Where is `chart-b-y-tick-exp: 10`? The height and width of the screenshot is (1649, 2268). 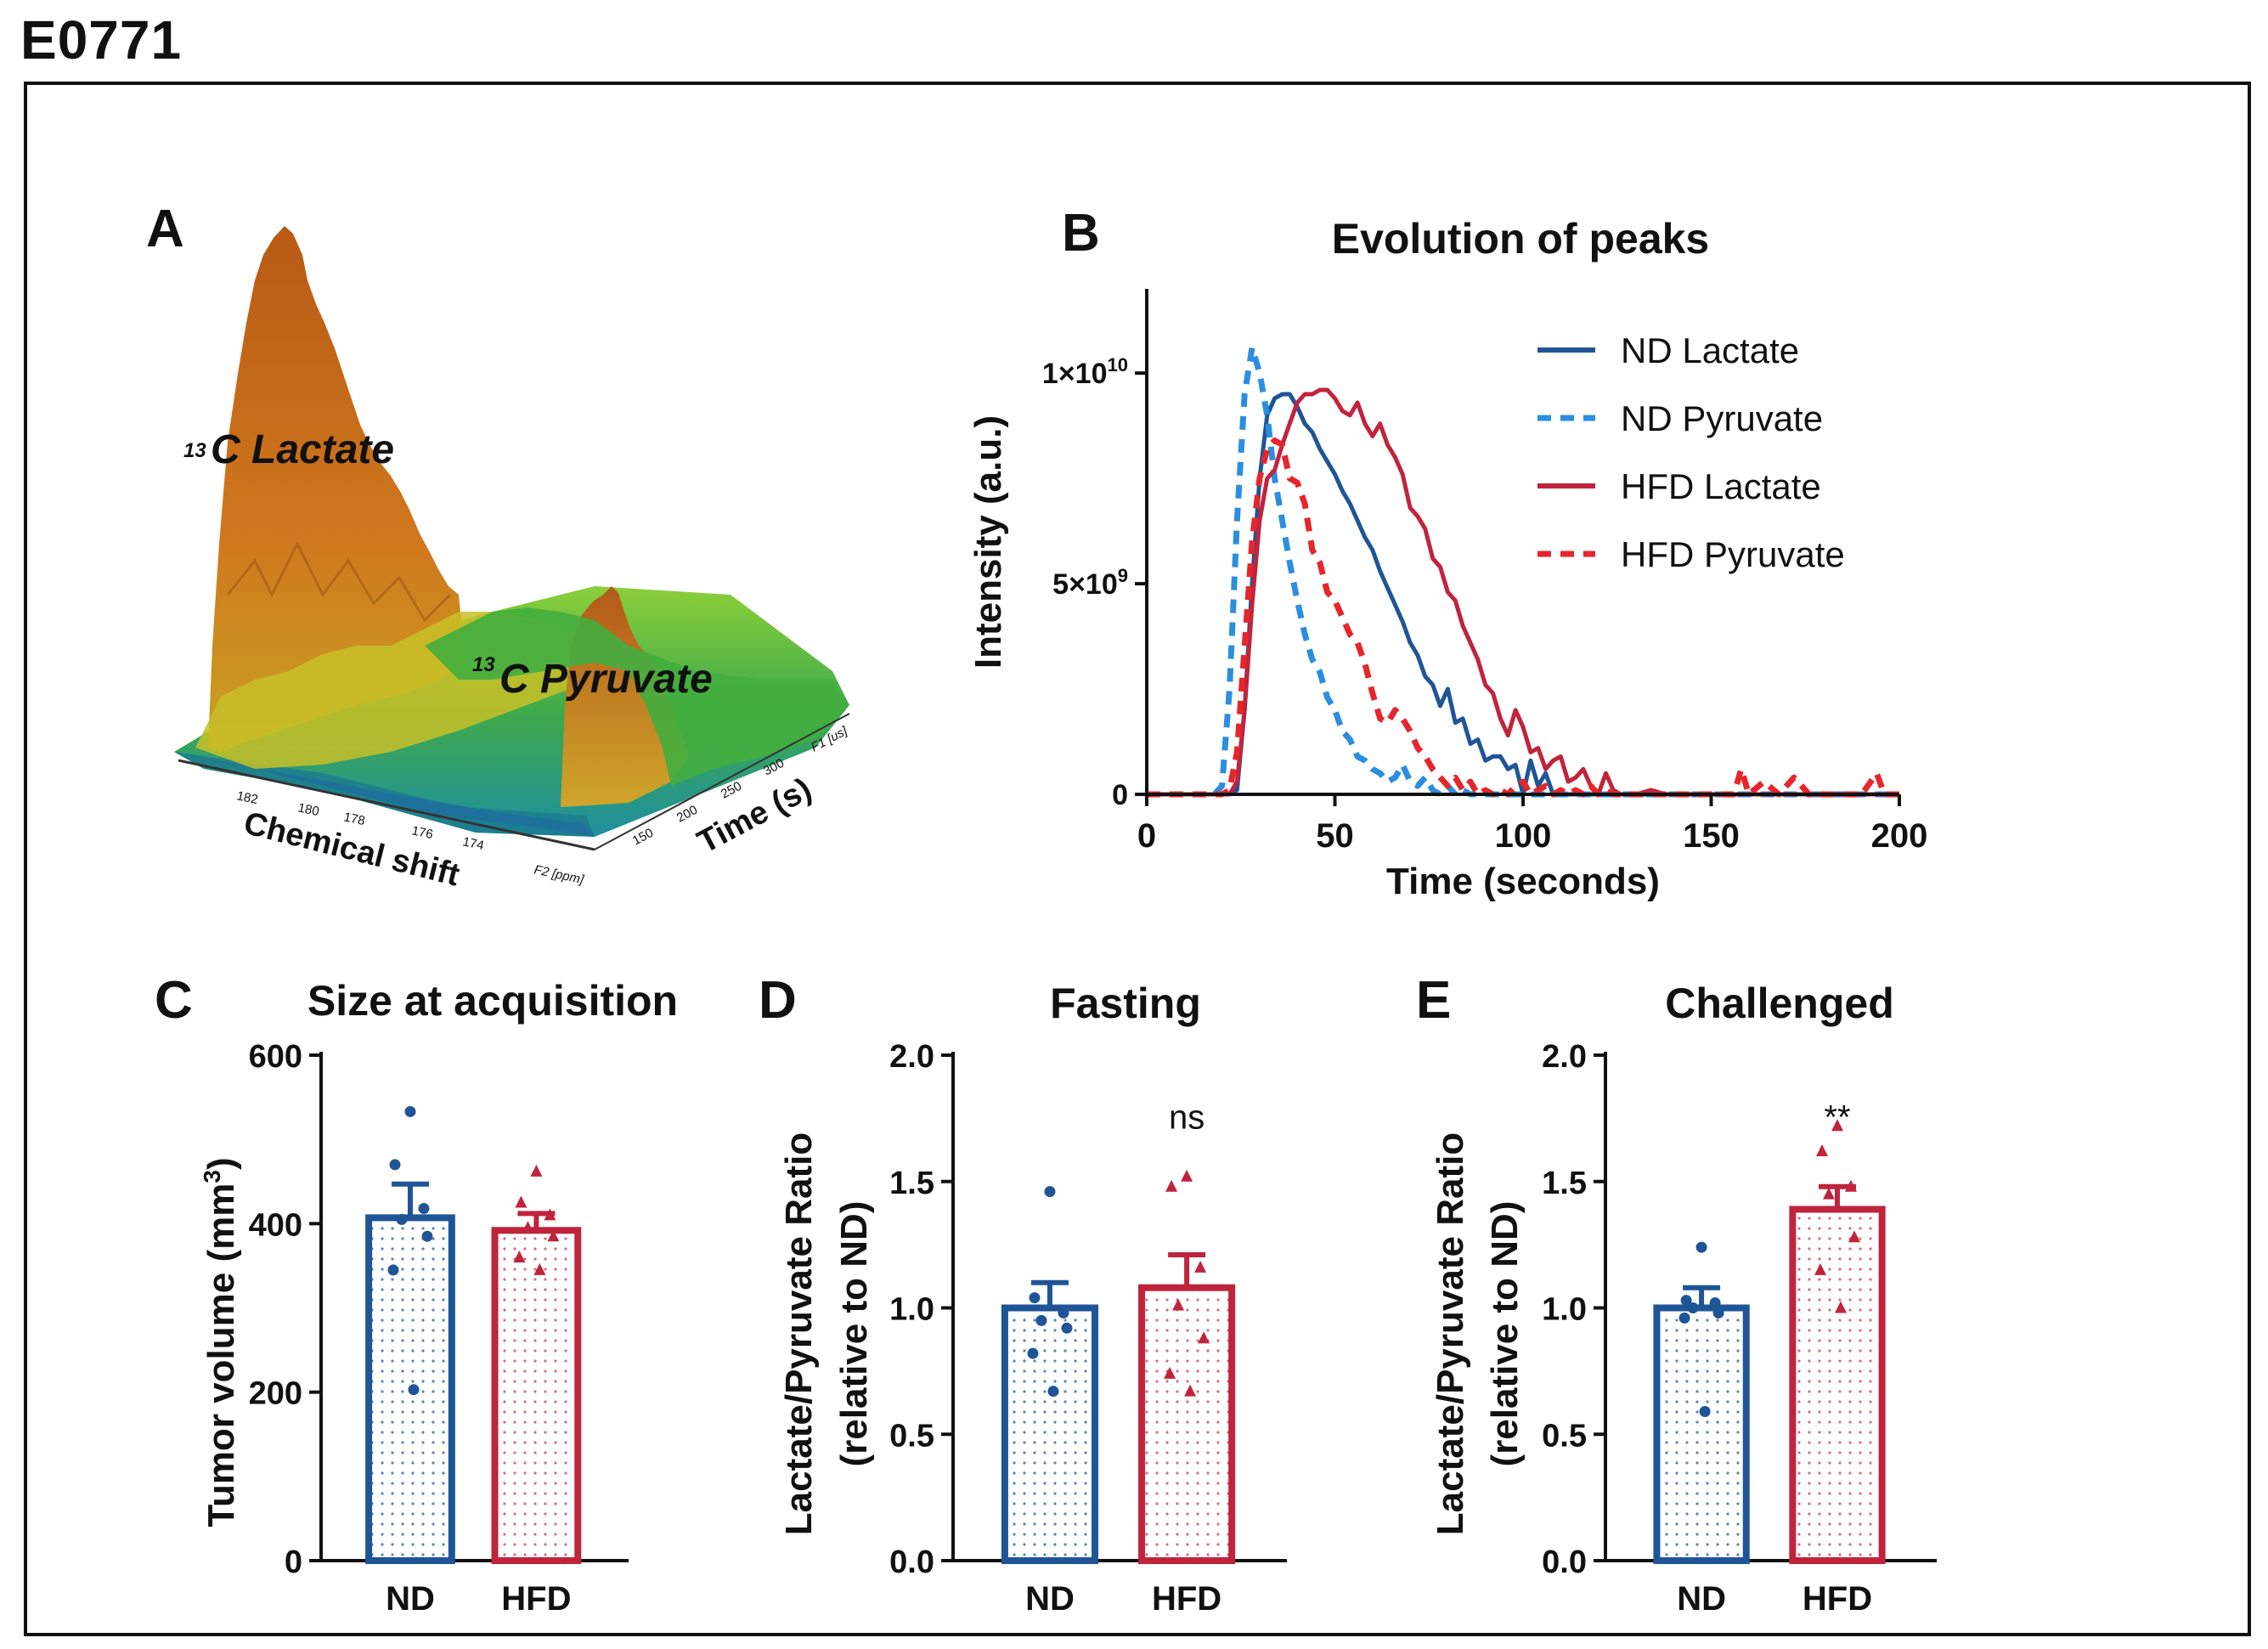
chart-b-y-tick-exp: 10 is located at coordinates (1118, 365).